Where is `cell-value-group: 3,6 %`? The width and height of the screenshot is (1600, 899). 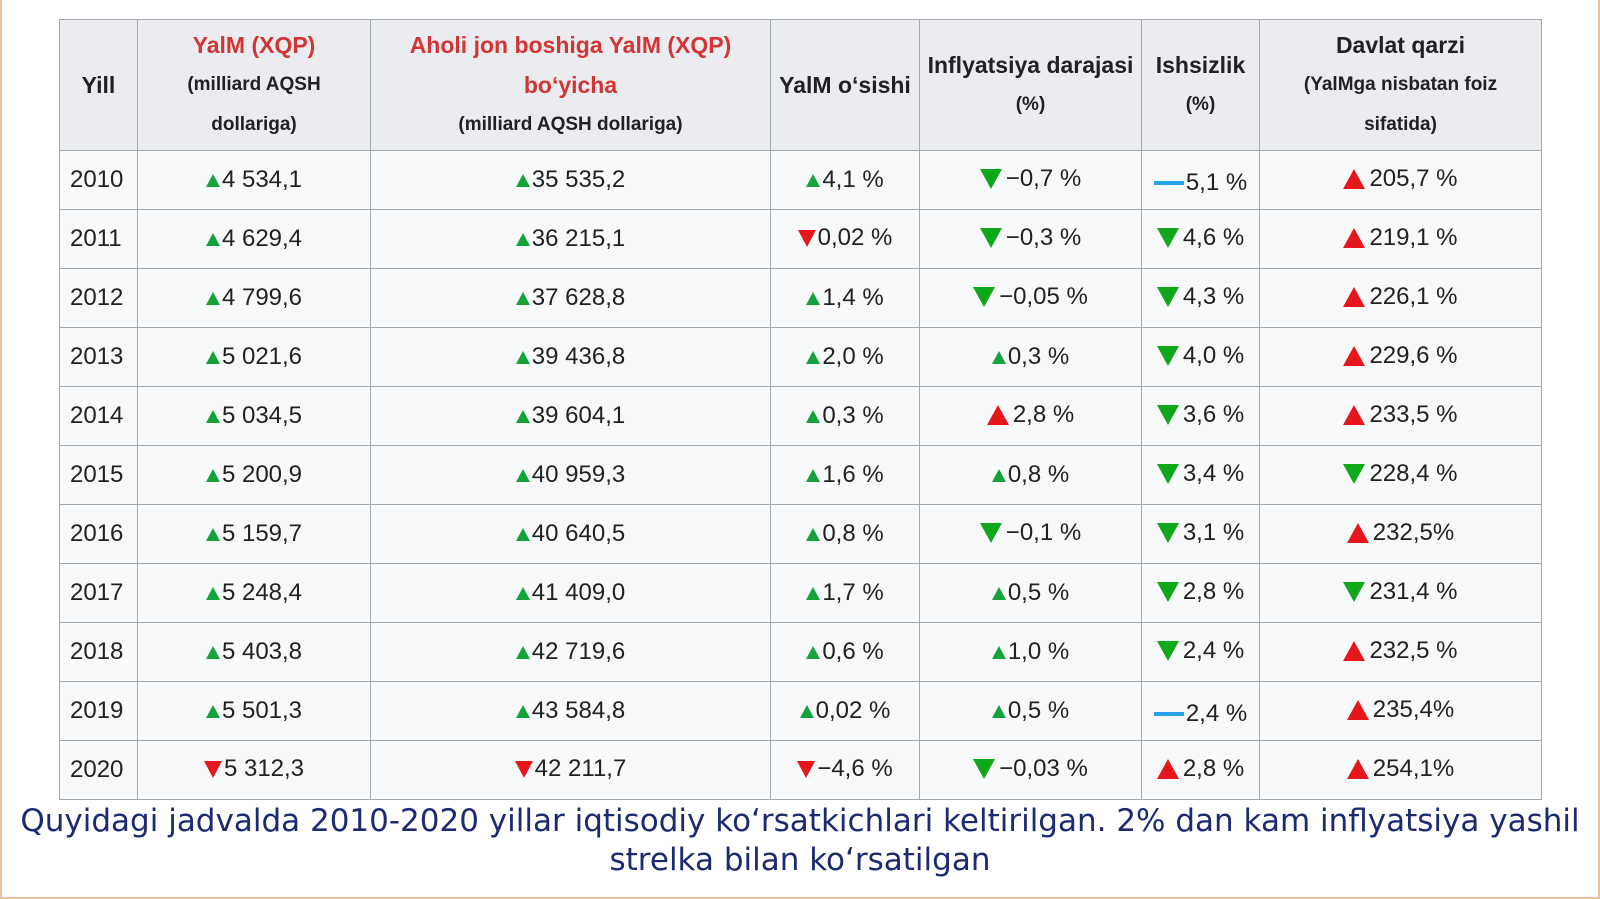 cell-value-group: 3,6 % is located at coordinates (1200, 415).